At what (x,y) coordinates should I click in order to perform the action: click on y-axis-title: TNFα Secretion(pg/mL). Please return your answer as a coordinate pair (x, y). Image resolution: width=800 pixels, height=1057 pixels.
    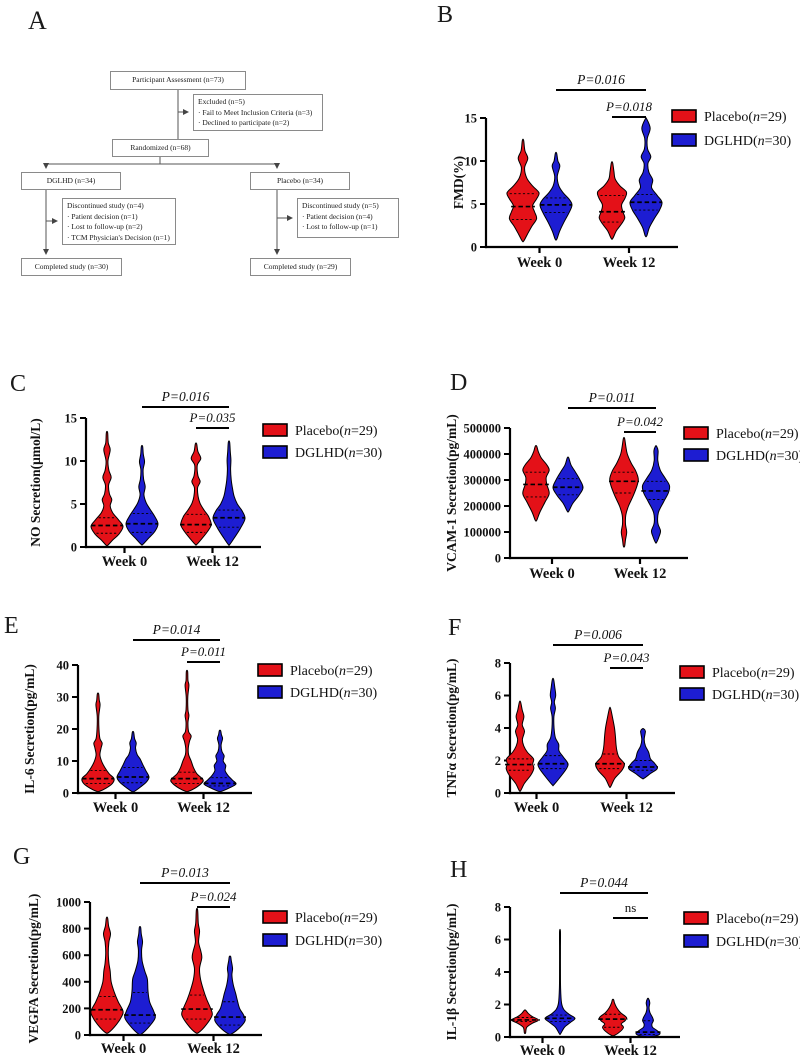
    Looking at the image, I should click on (451, 728).